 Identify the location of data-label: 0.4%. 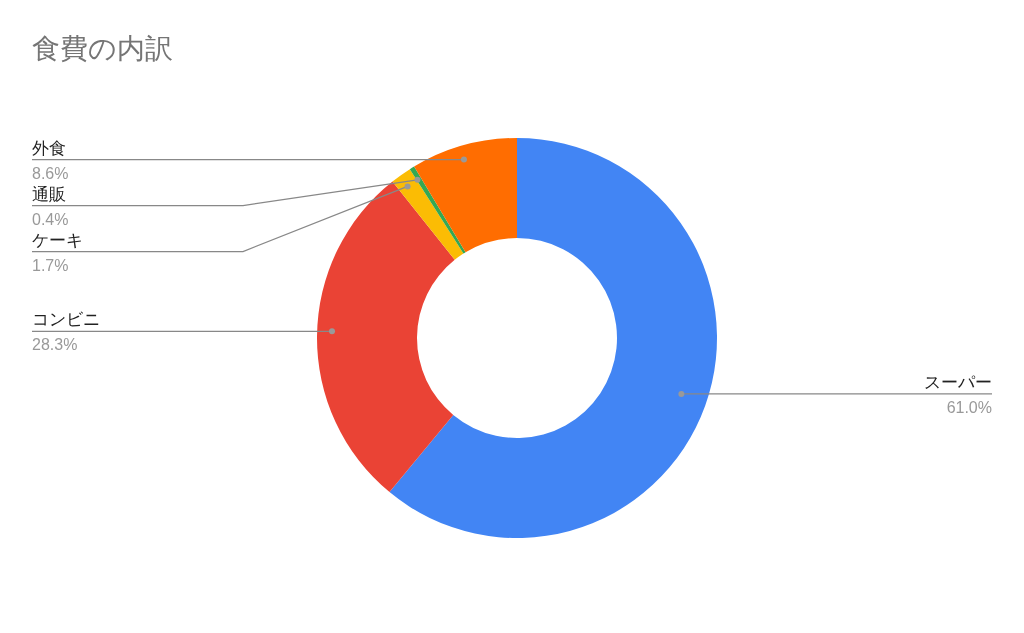
(50, 219).